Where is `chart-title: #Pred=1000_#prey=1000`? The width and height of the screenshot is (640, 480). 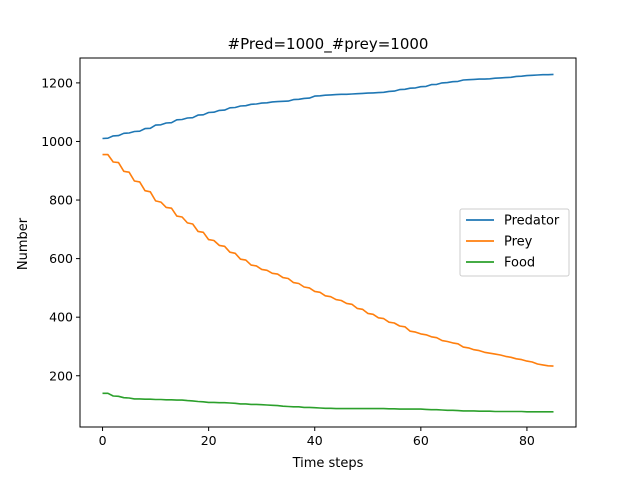 chart-title: #Pred=1000_#prey=1000 is located at coordinates (328, 44).